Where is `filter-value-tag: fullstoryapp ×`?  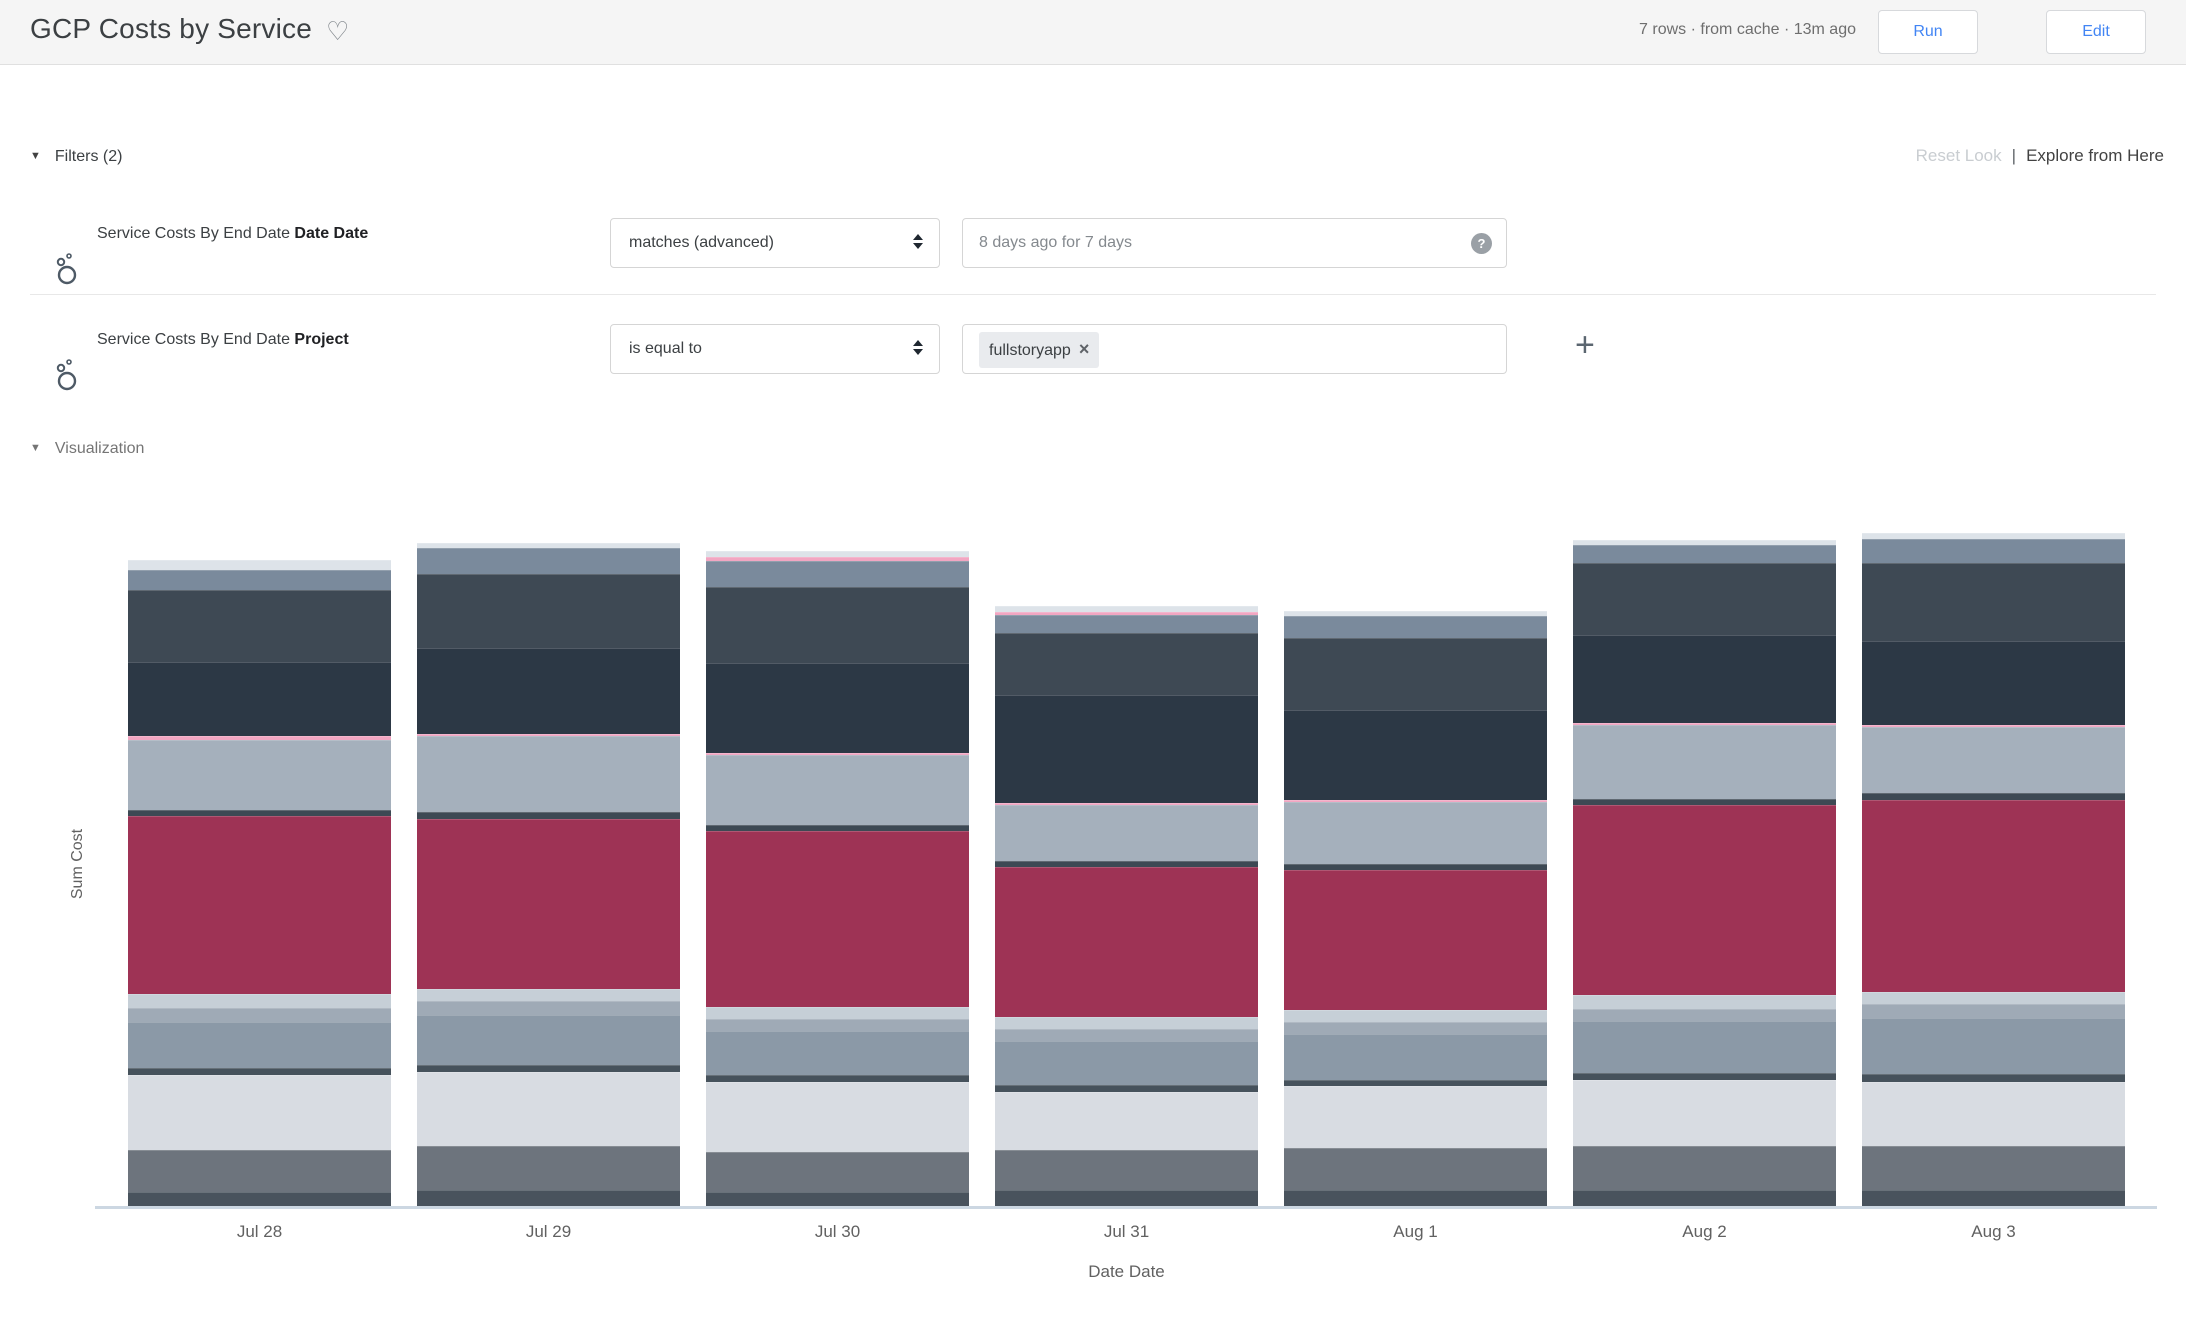 filter-value-tag: fullstoryapp × is located at coordinates (1039, 350).